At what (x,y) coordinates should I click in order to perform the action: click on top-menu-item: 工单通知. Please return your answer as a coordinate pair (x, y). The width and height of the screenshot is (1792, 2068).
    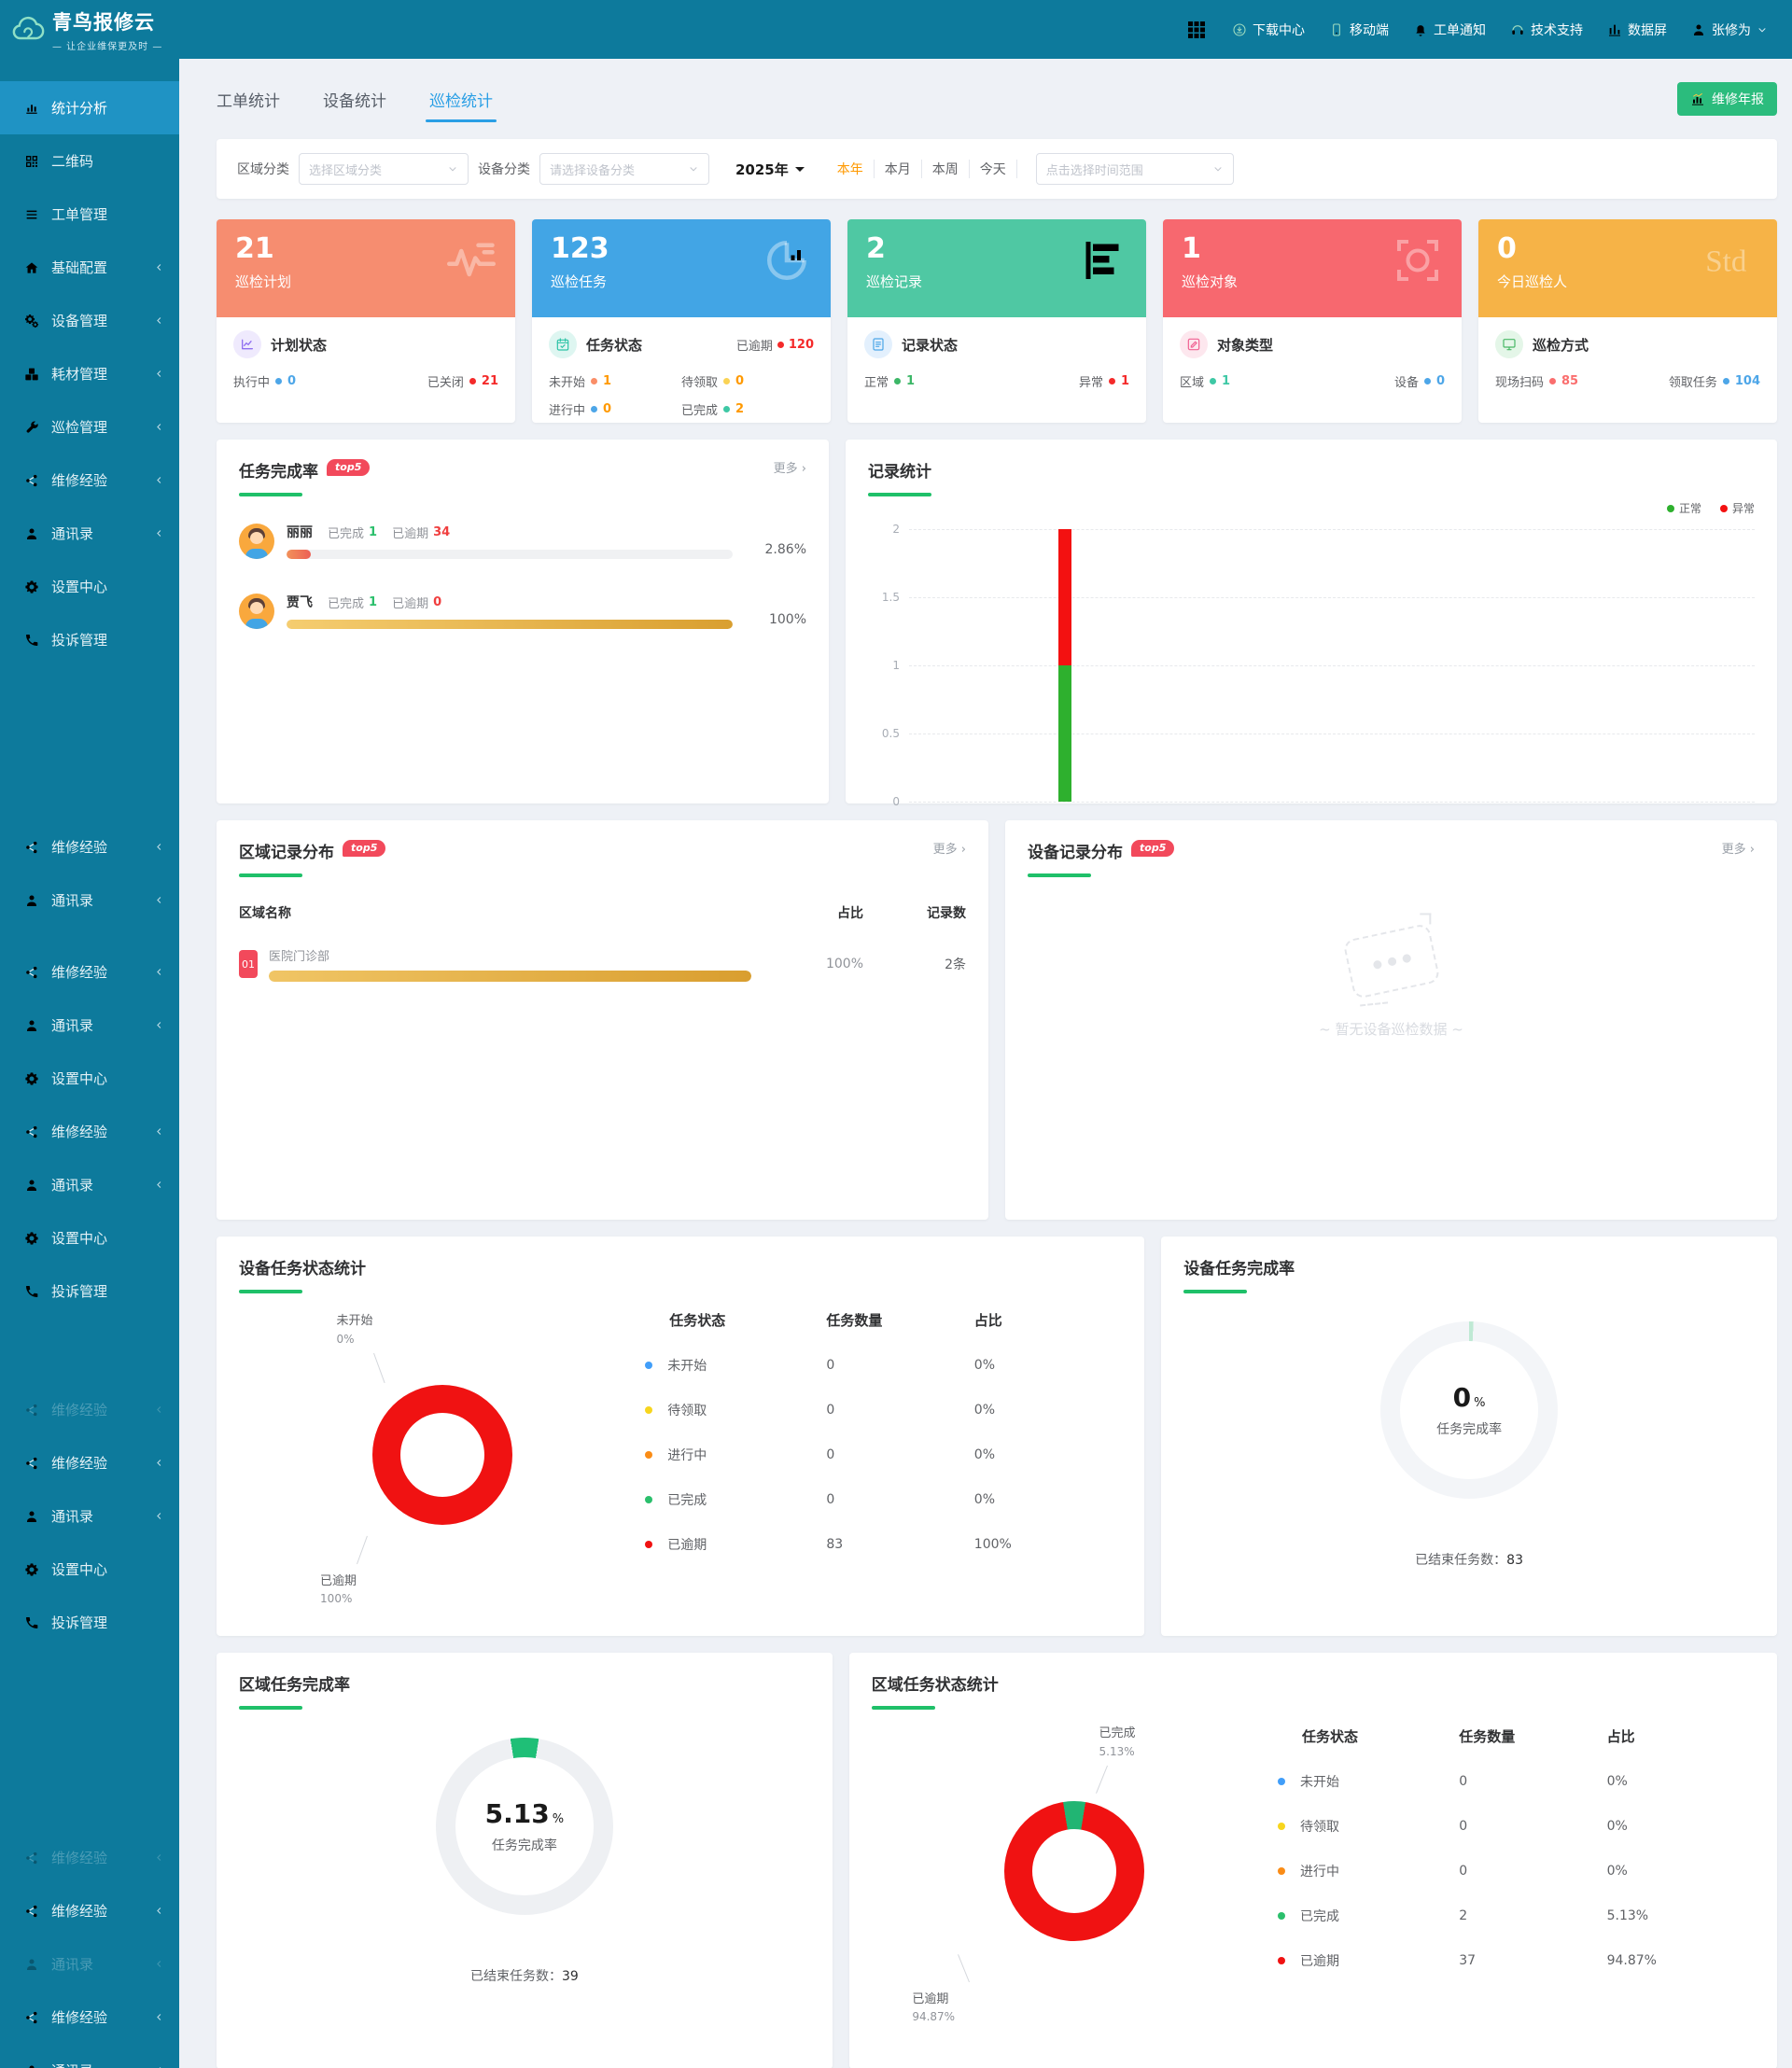
    Looking at the image, I should click on (1449, 30).